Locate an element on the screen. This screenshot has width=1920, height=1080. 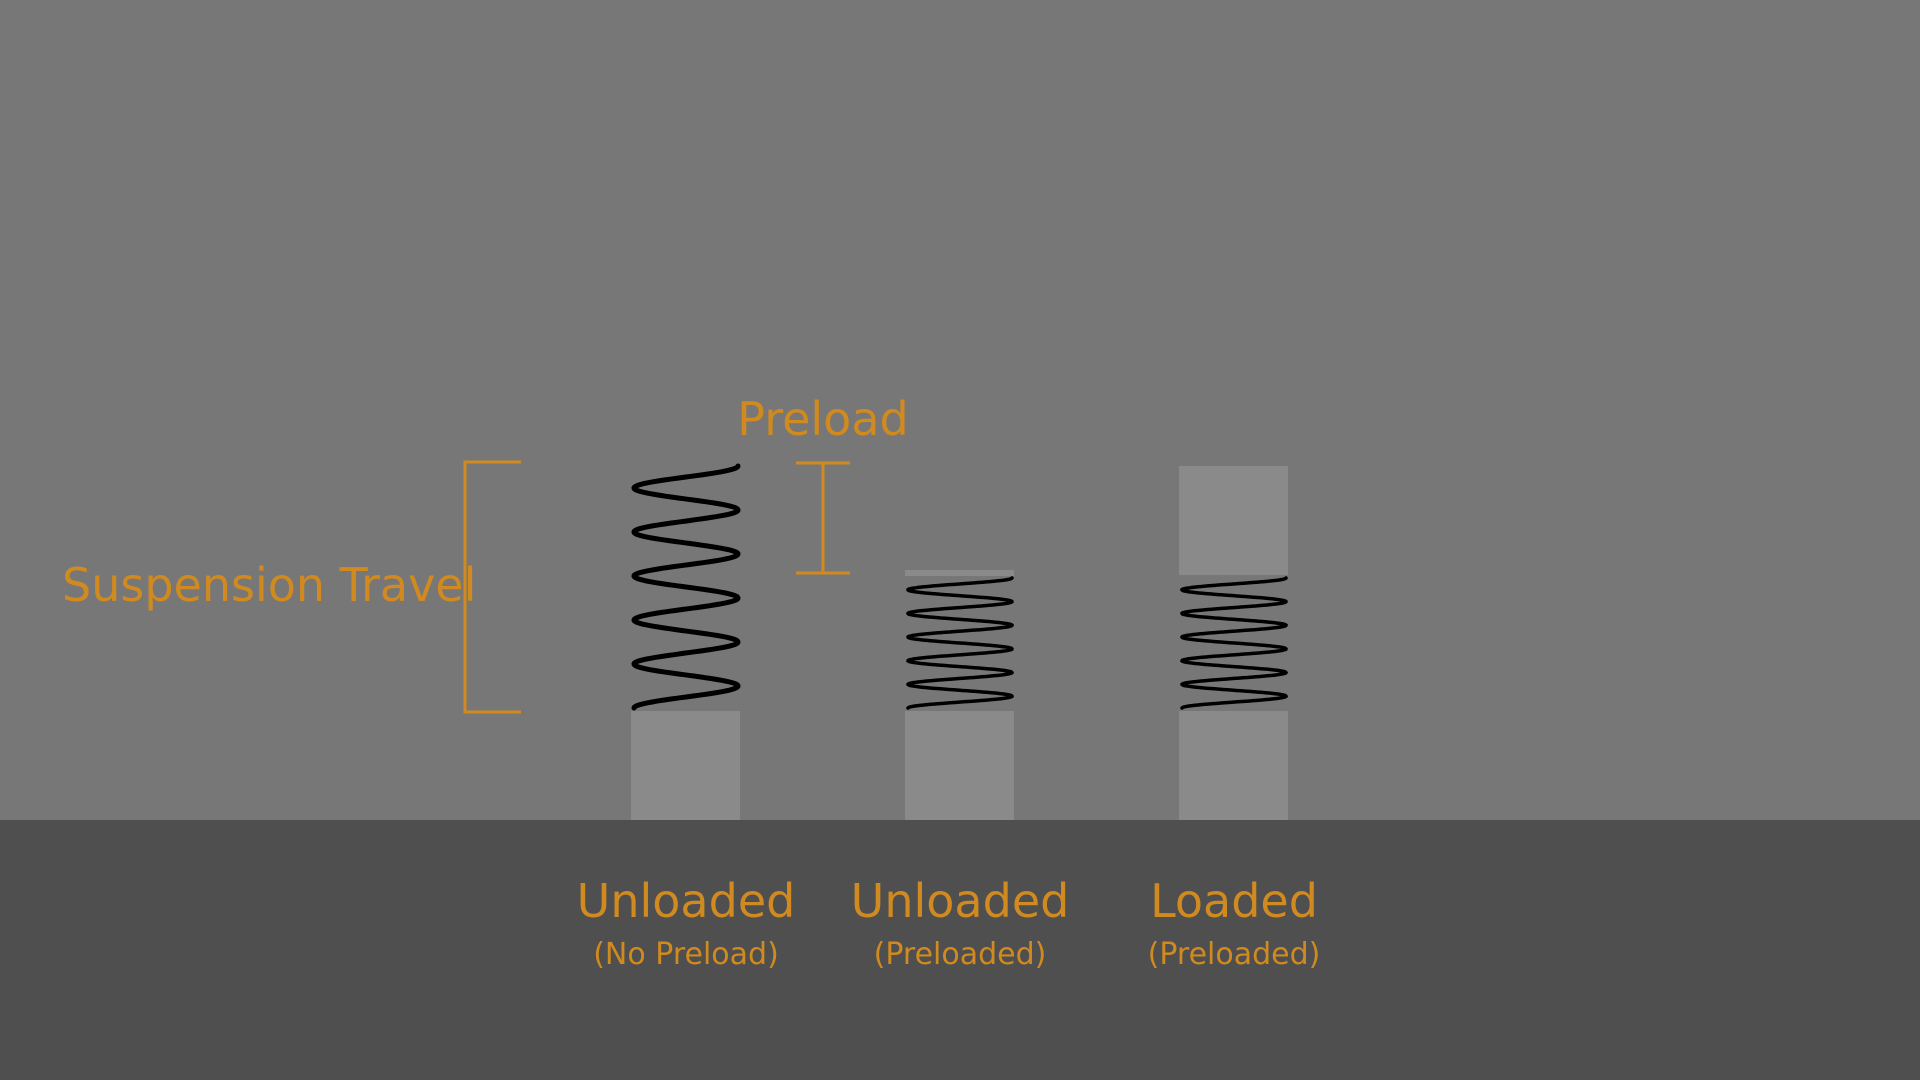
suspension-travel-bracket is located at coordinates (492, 587).